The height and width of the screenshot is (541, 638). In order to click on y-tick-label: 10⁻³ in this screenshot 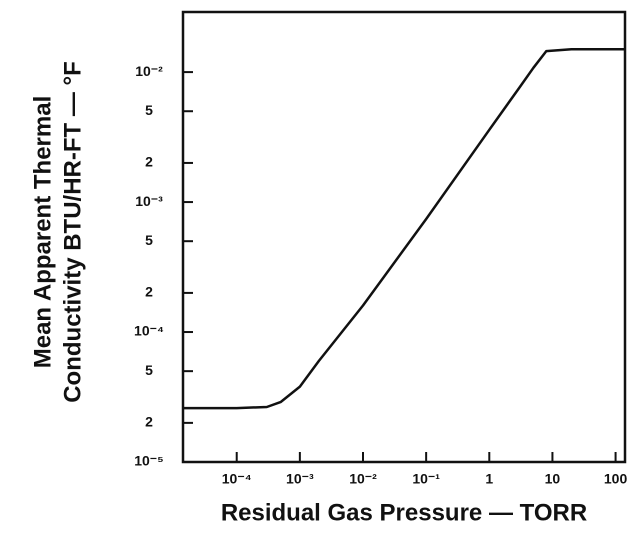, I will do `click(149, 201)`.